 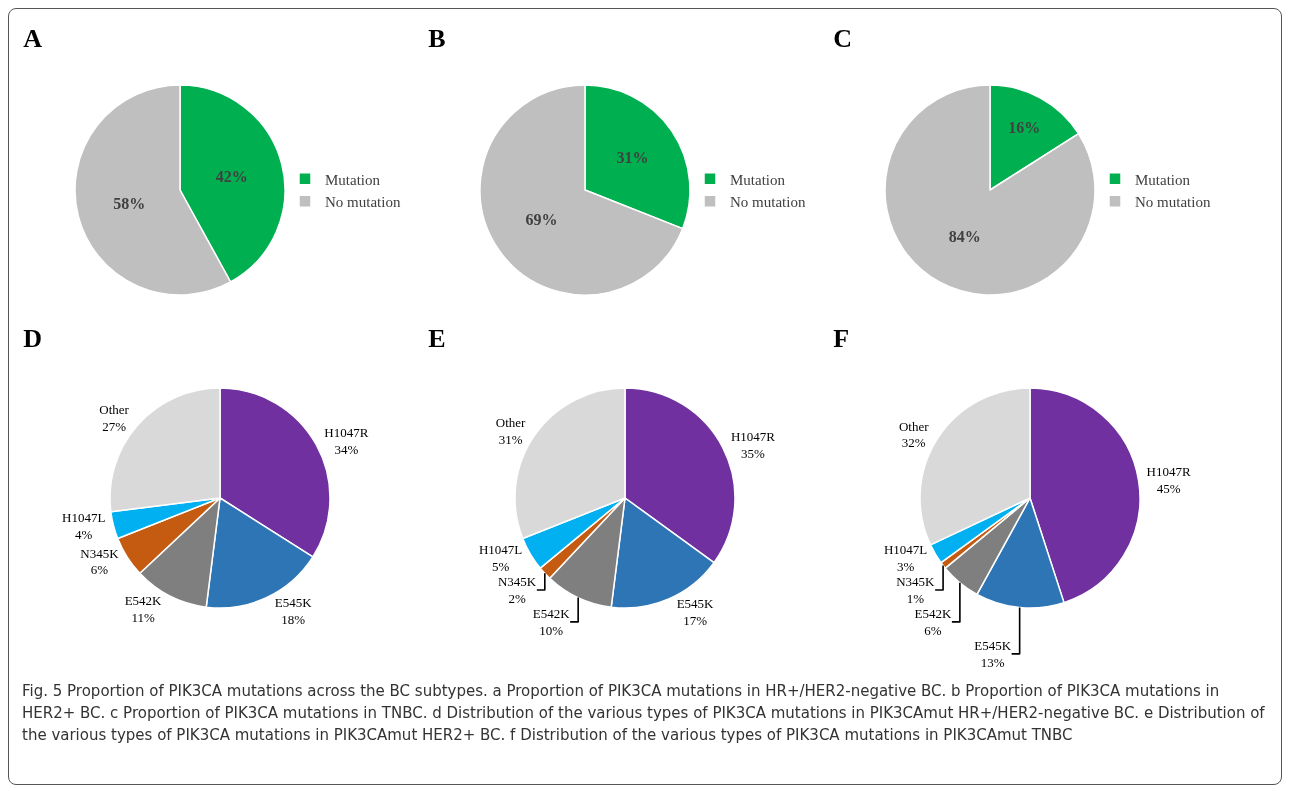 What do you see at coordinates (517, 598) in the screenshot?
I see `data-label: 2%` at bounding box center [517, 598].